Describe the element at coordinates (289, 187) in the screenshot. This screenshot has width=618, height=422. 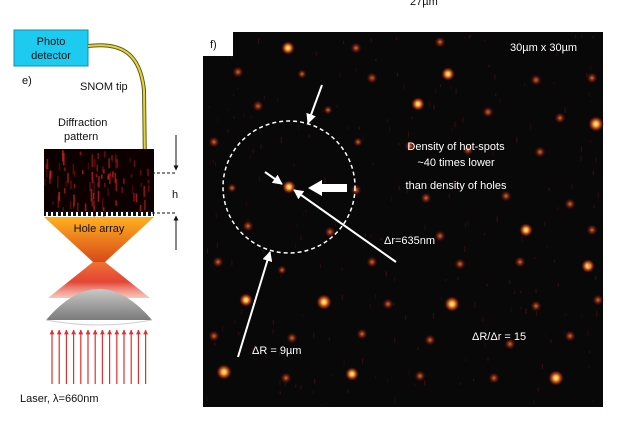
I see `central-hot-spot` at that location.